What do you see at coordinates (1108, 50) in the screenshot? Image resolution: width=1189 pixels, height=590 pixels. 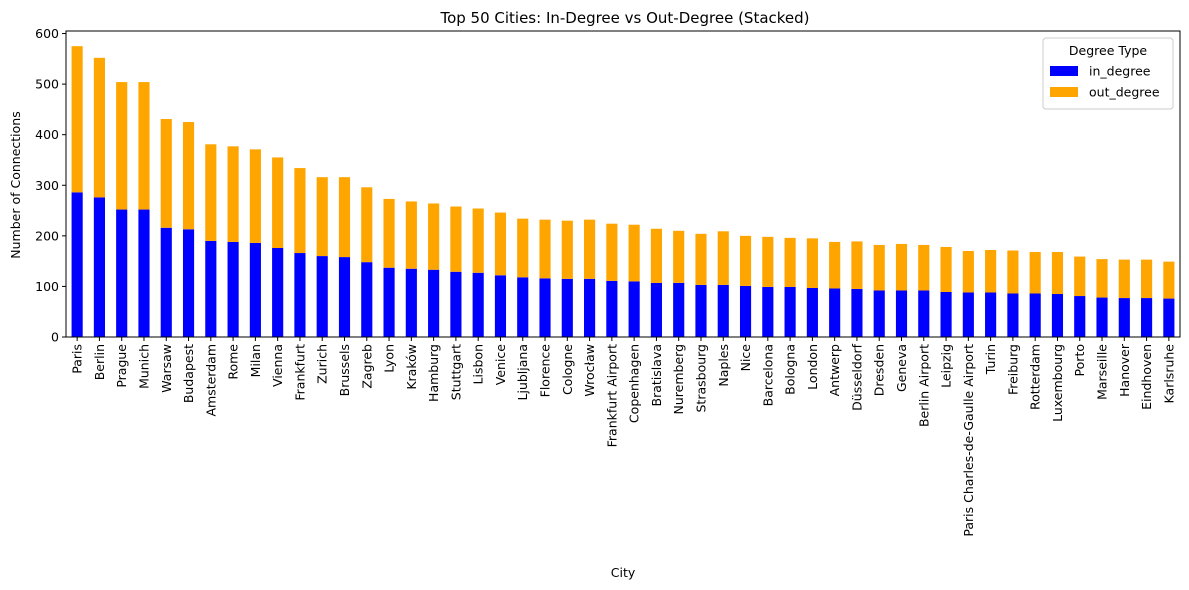 I see `legend-title: Degree Type` at bounding box center [1108, 50].